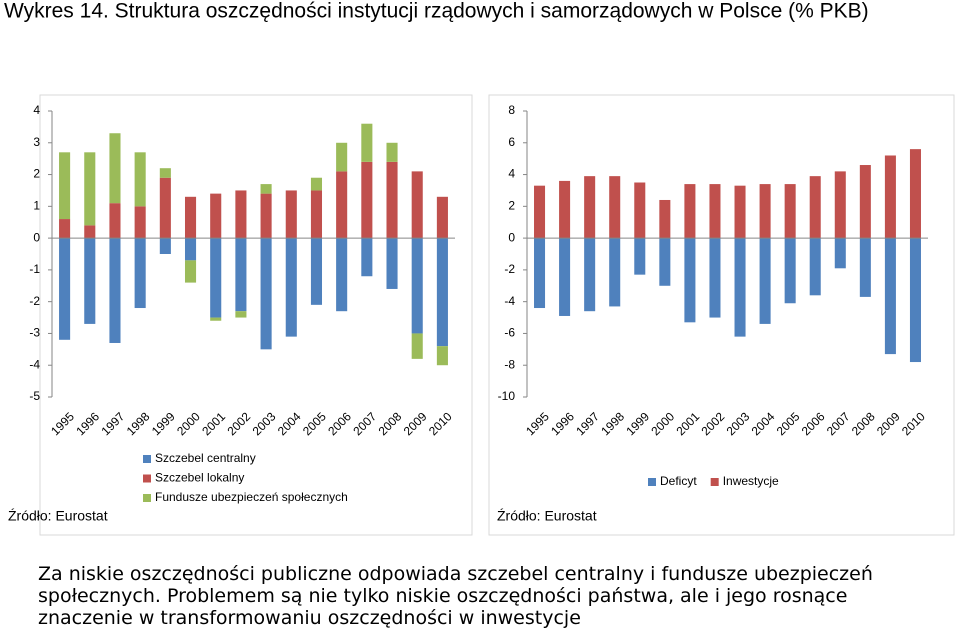  Describe the element at coordinates (364, 423) in the screenshot. I see `x-tick-label: 2007` at that location.